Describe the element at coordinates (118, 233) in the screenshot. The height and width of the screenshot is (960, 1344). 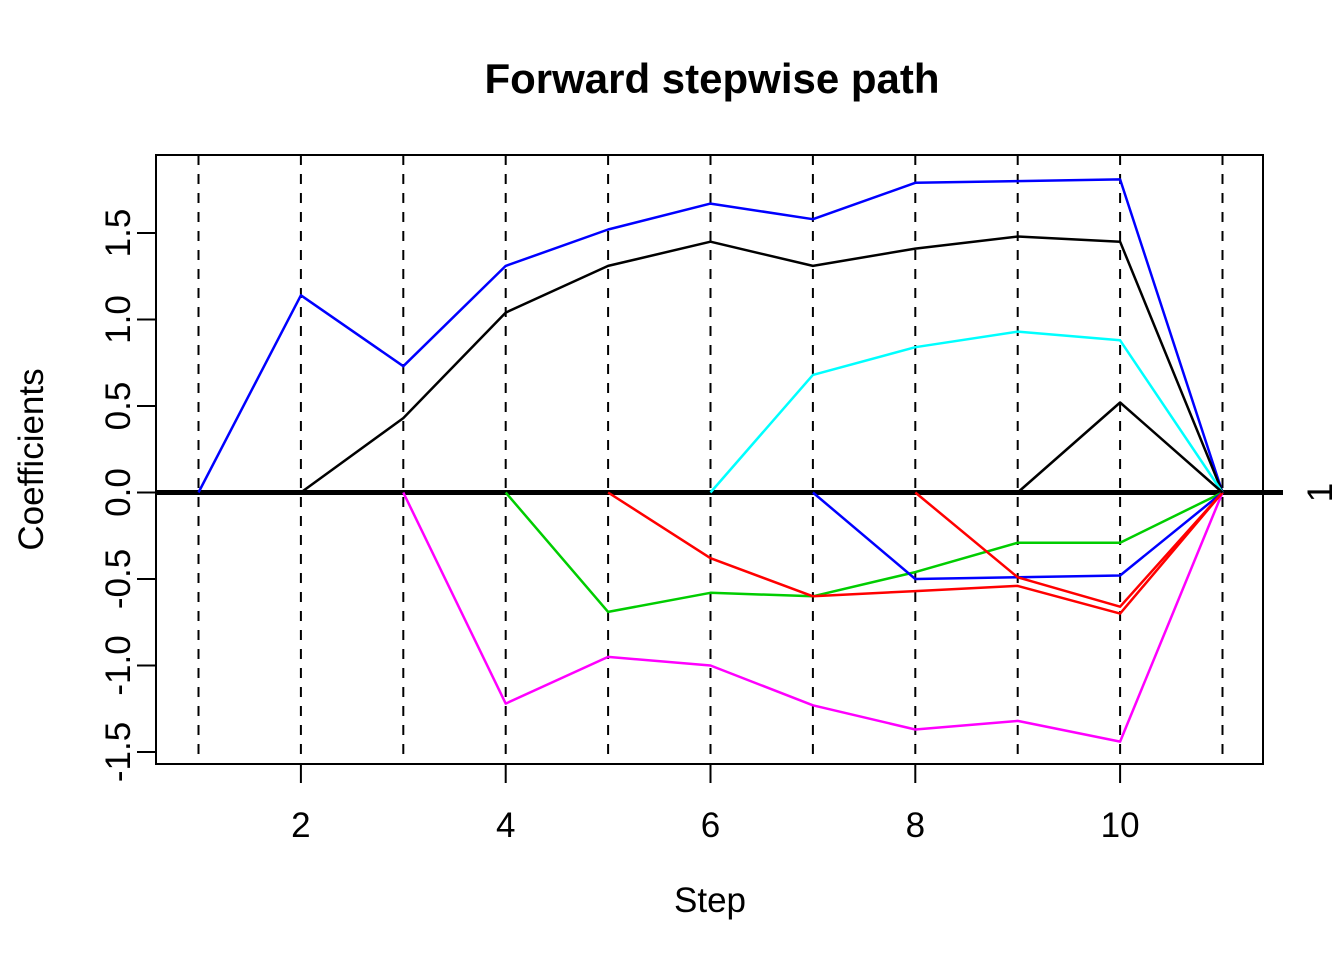
I see `y-tick-label-1.5: 1.5` at that location.